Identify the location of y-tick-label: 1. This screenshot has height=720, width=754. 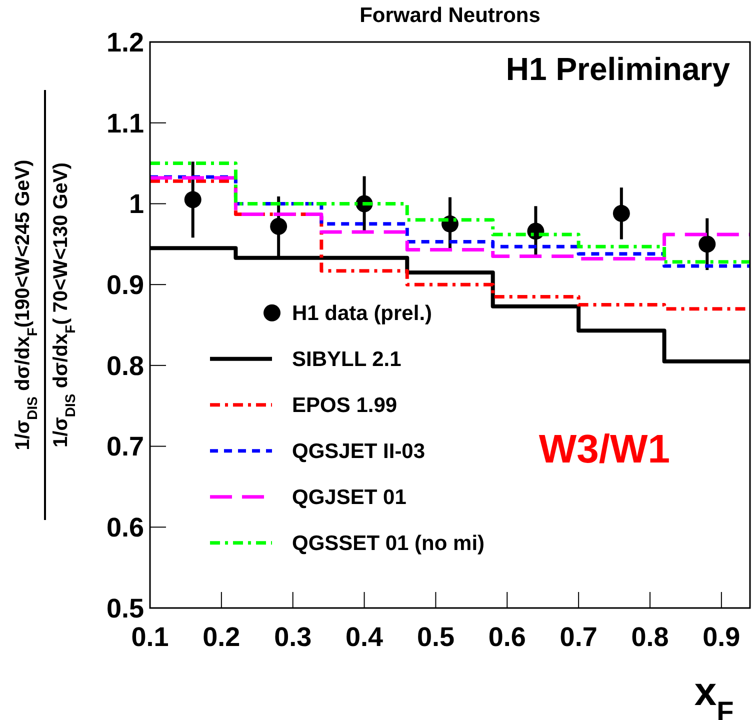
(136, 204).